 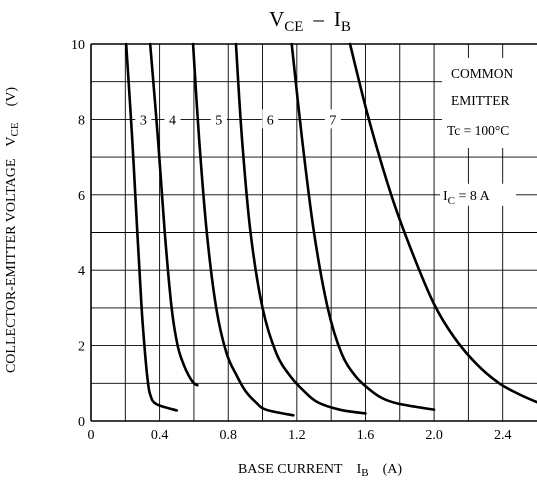 I want to click on x-tick-label-3: 1.2, so click(x=297, y=435).